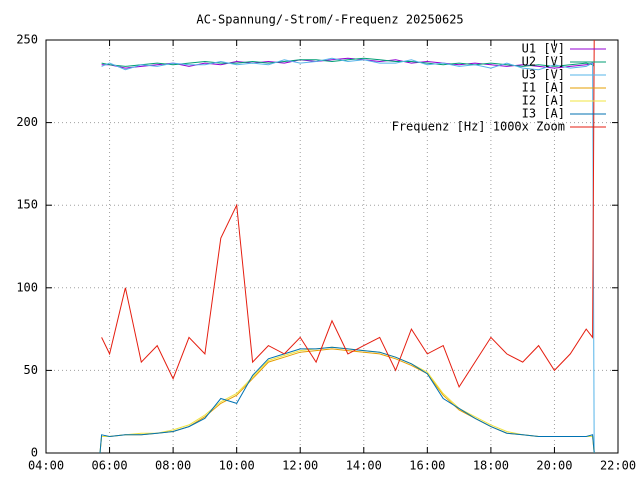 Image resolution: width=640 pixels, height=480 pixels. Describe the element at coordinates (31, 370) in the screenshot. I see `y-tick-label: 50` at that location.